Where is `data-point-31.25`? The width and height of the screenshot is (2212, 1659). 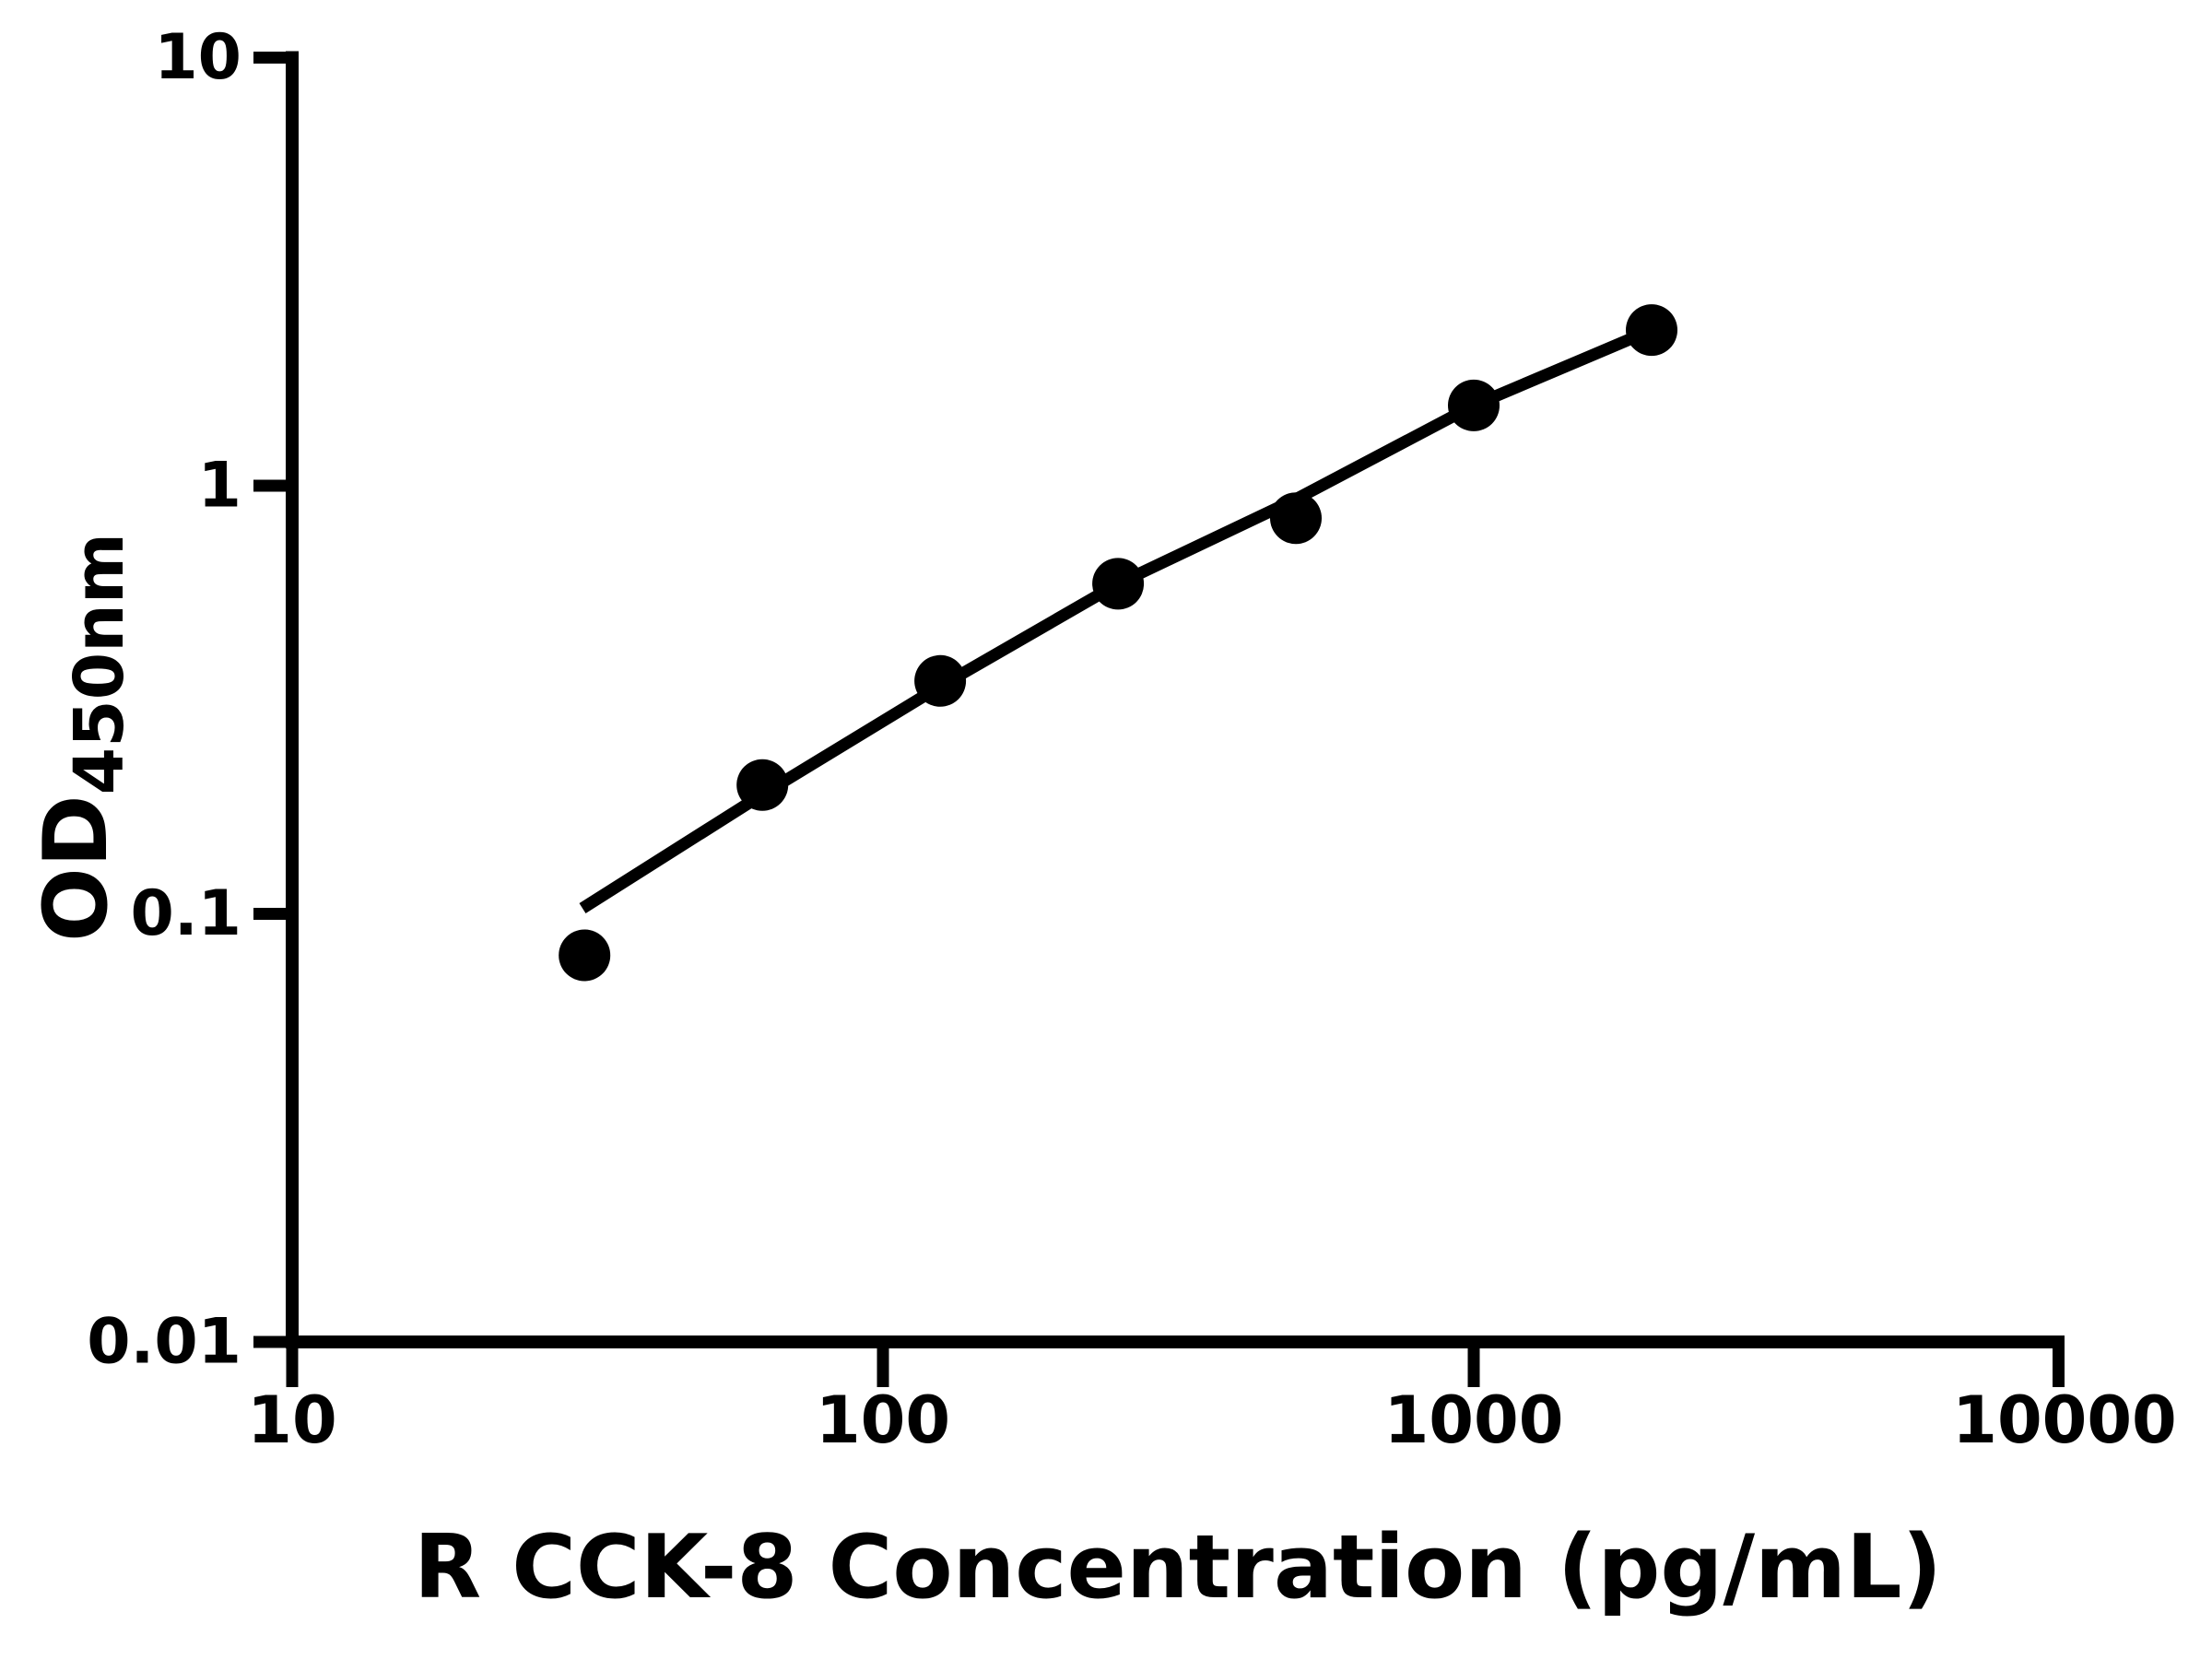
data-point-31.25 is located at coordinates (585, 955).